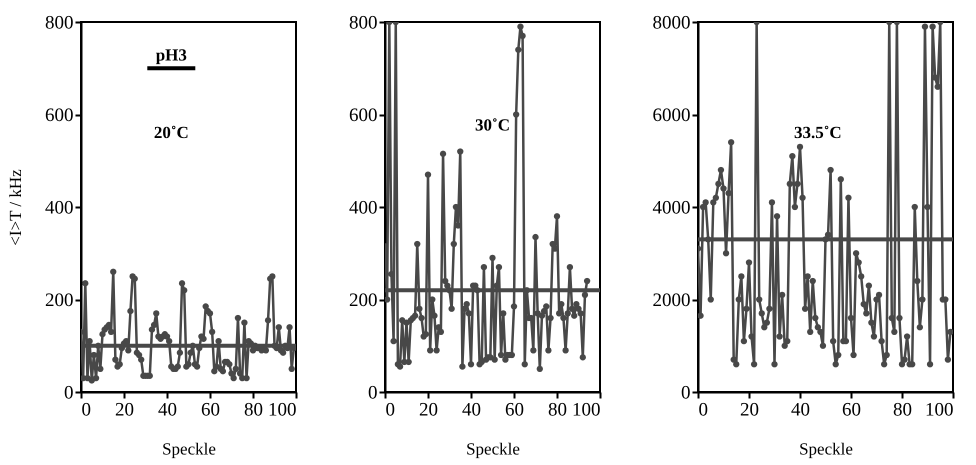 This screenshot has width=976, height=465. Describe the element at coordinates (671, 300) in the screenshot. I see `y-tick-label: 2000` at that location.